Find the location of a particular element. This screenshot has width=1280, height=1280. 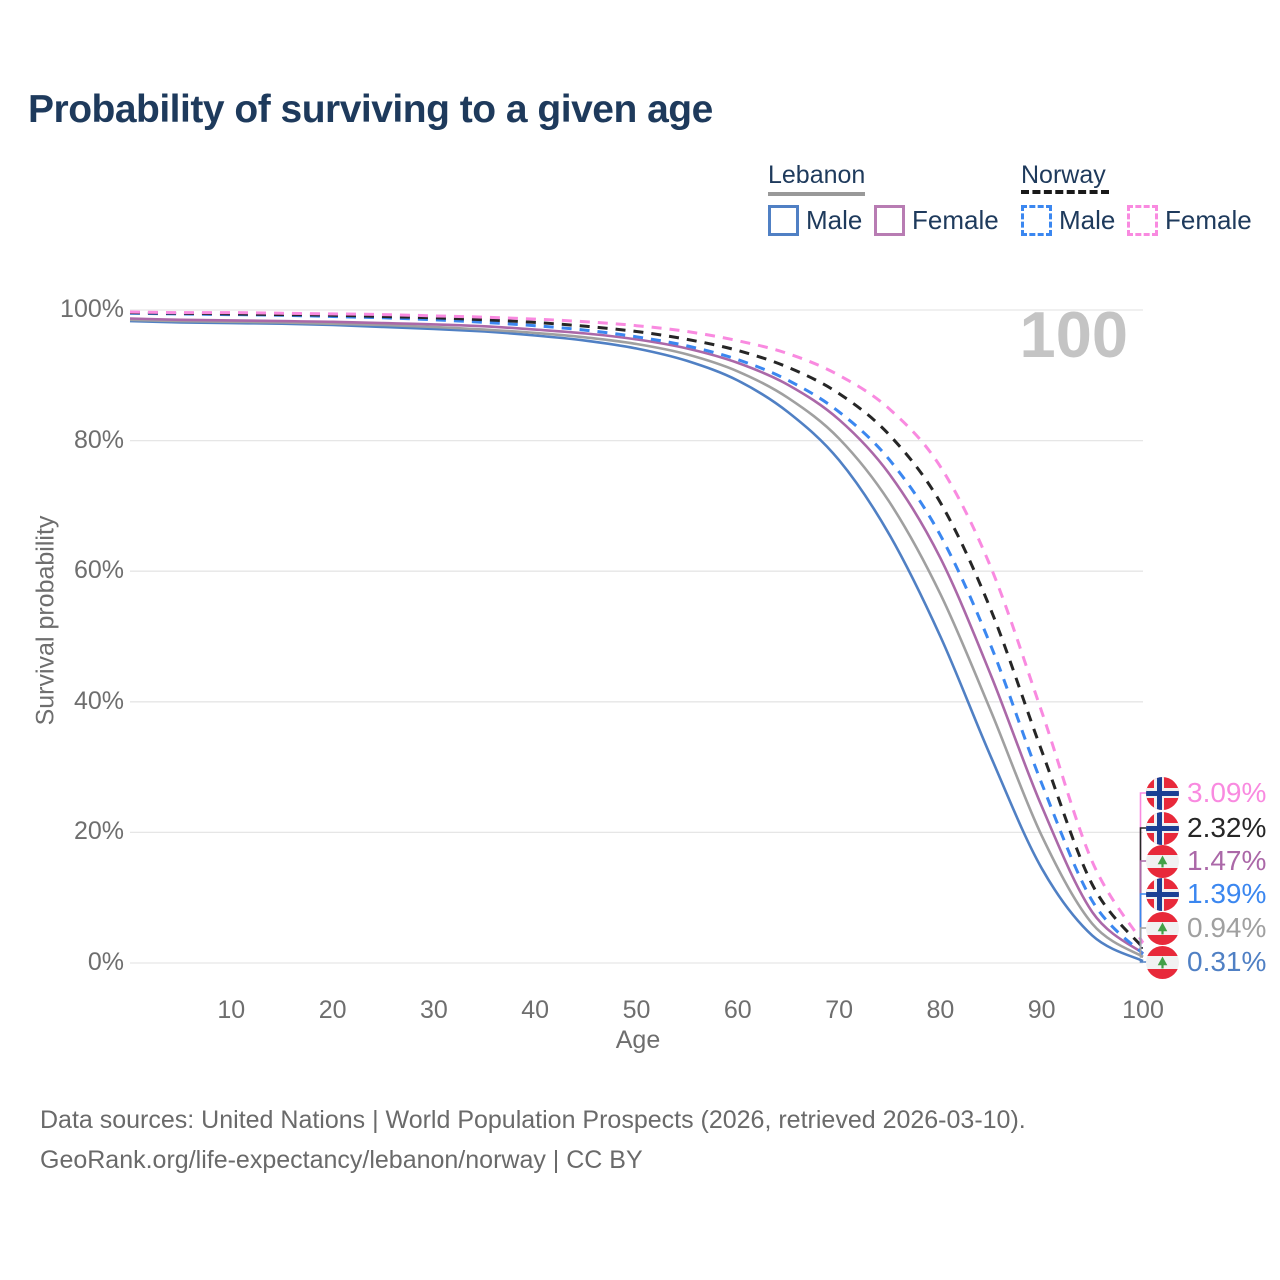

end-label-lebanon-female: 1.47% is located at coordinates (1206, 861).